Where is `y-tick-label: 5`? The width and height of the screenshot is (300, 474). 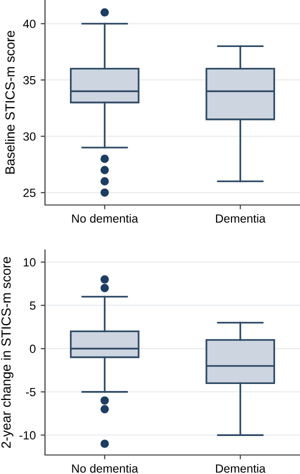 y-tick-label: 5 is located at coordinates (33, 306).